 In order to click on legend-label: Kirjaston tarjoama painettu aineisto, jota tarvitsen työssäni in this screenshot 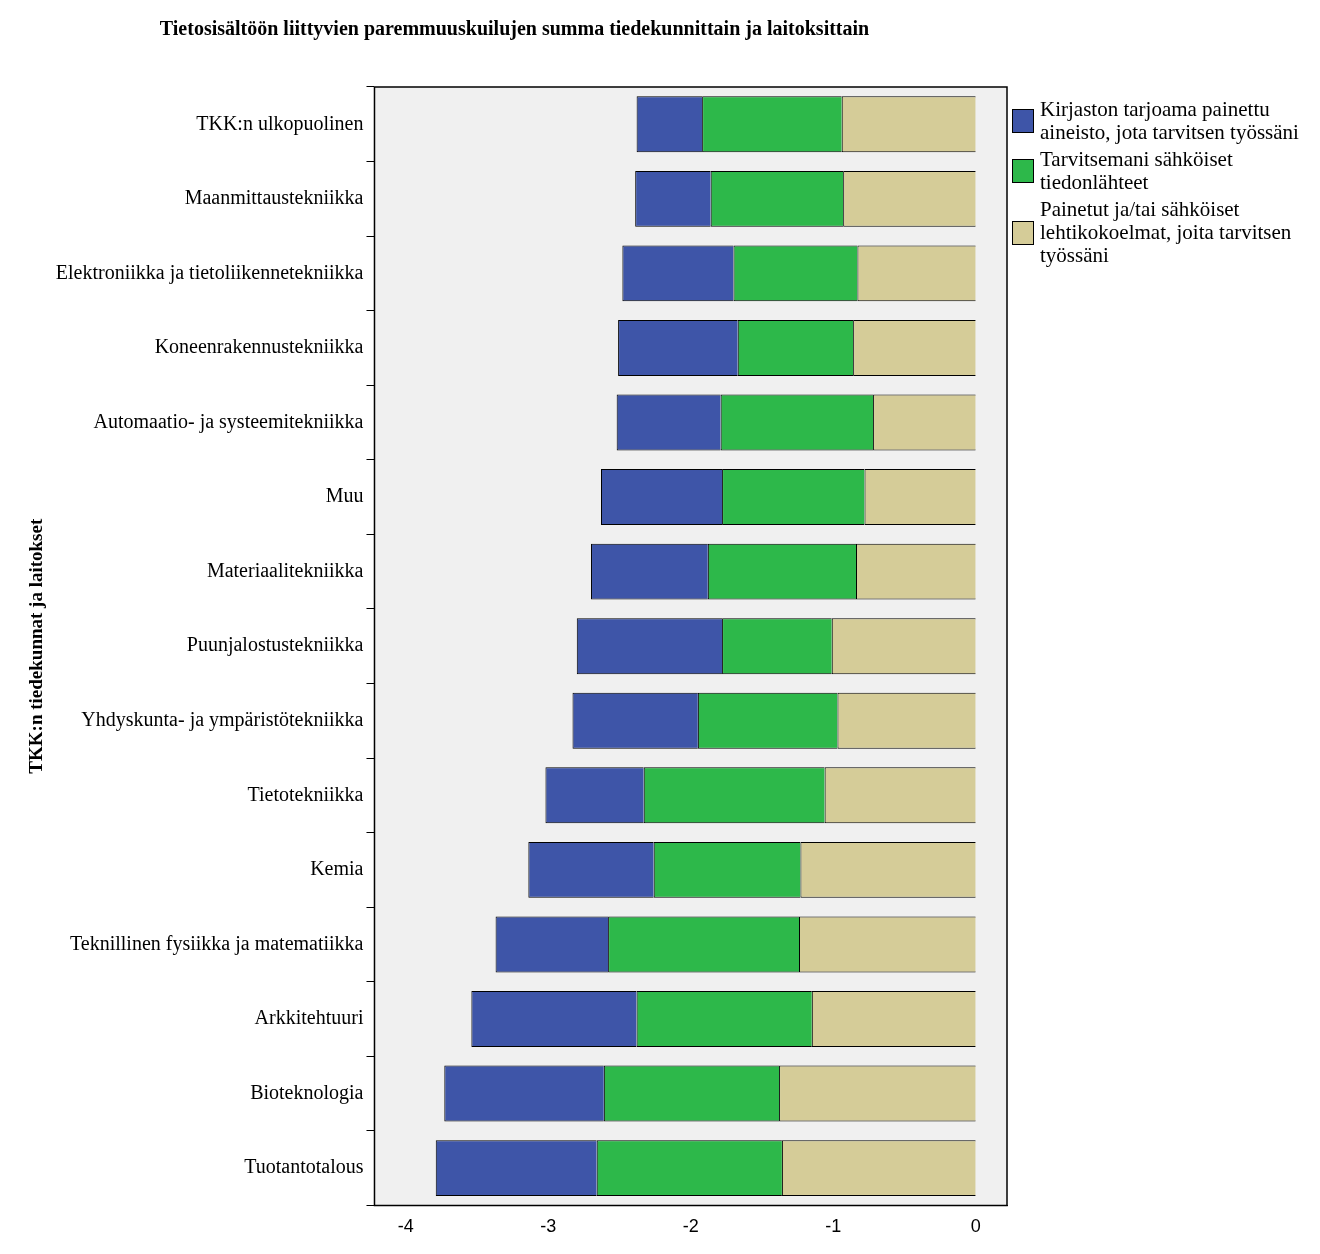, I will do `click(1170, 120)`.